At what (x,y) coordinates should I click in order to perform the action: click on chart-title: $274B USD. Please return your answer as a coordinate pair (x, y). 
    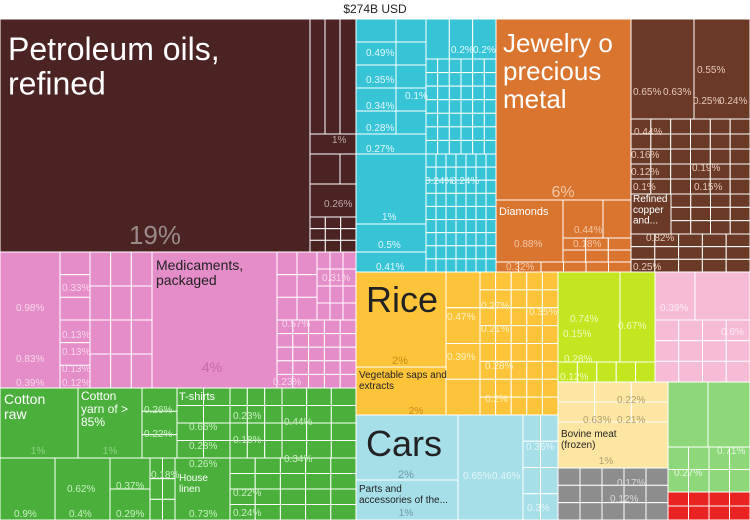
    Looking at the image, I should click on (375, 9).